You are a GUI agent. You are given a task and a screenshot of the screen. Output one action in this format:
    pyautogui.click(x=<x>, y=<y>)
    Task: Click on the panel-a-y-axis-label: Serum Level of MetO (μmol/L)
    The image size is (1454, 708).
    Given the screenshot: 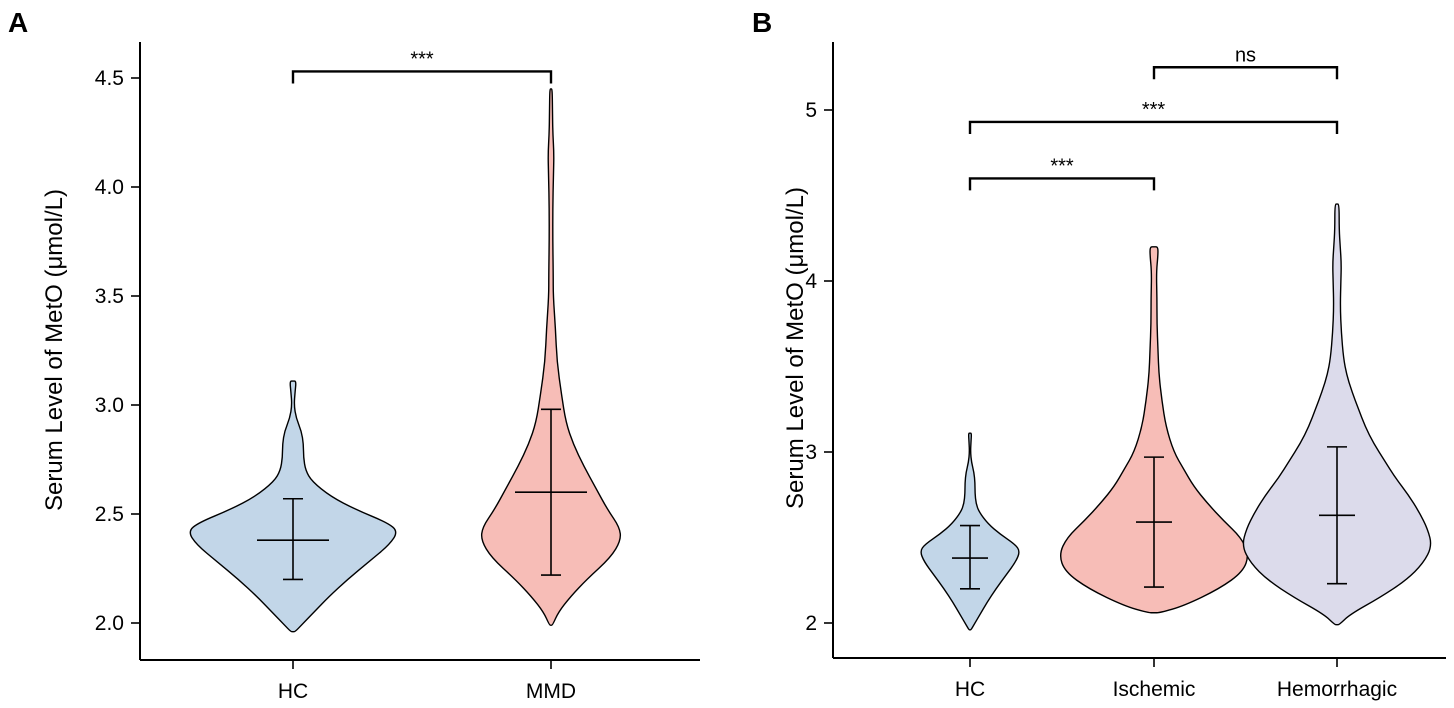 What is the action you would take?
    pyautogui.click(x=54, y=350)
    